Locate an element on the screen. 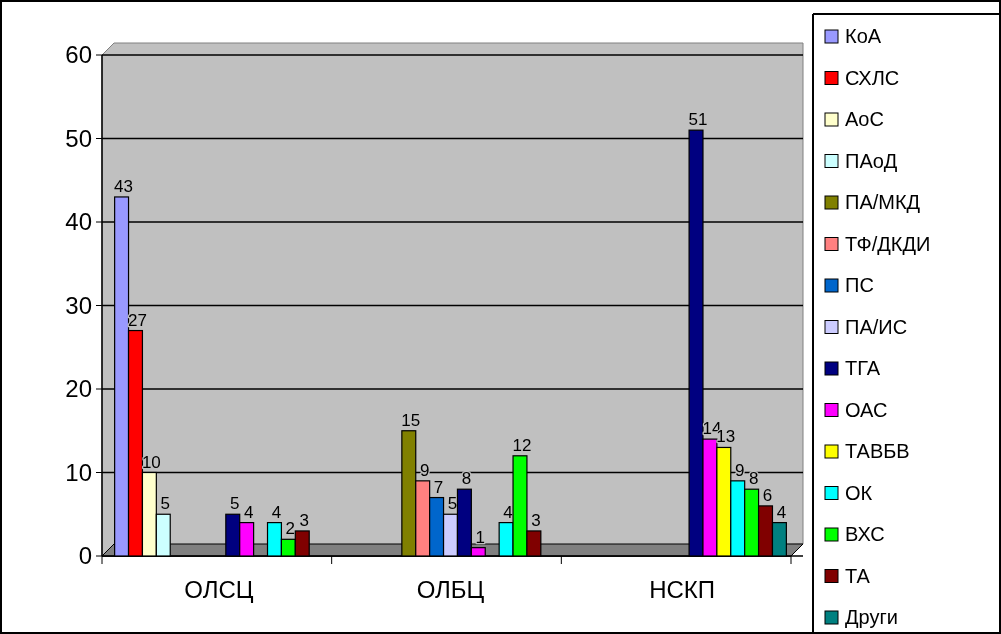 The height and width of the screenshot is (634, 1001). data-label: 15 is located at coordinates (411, 420).